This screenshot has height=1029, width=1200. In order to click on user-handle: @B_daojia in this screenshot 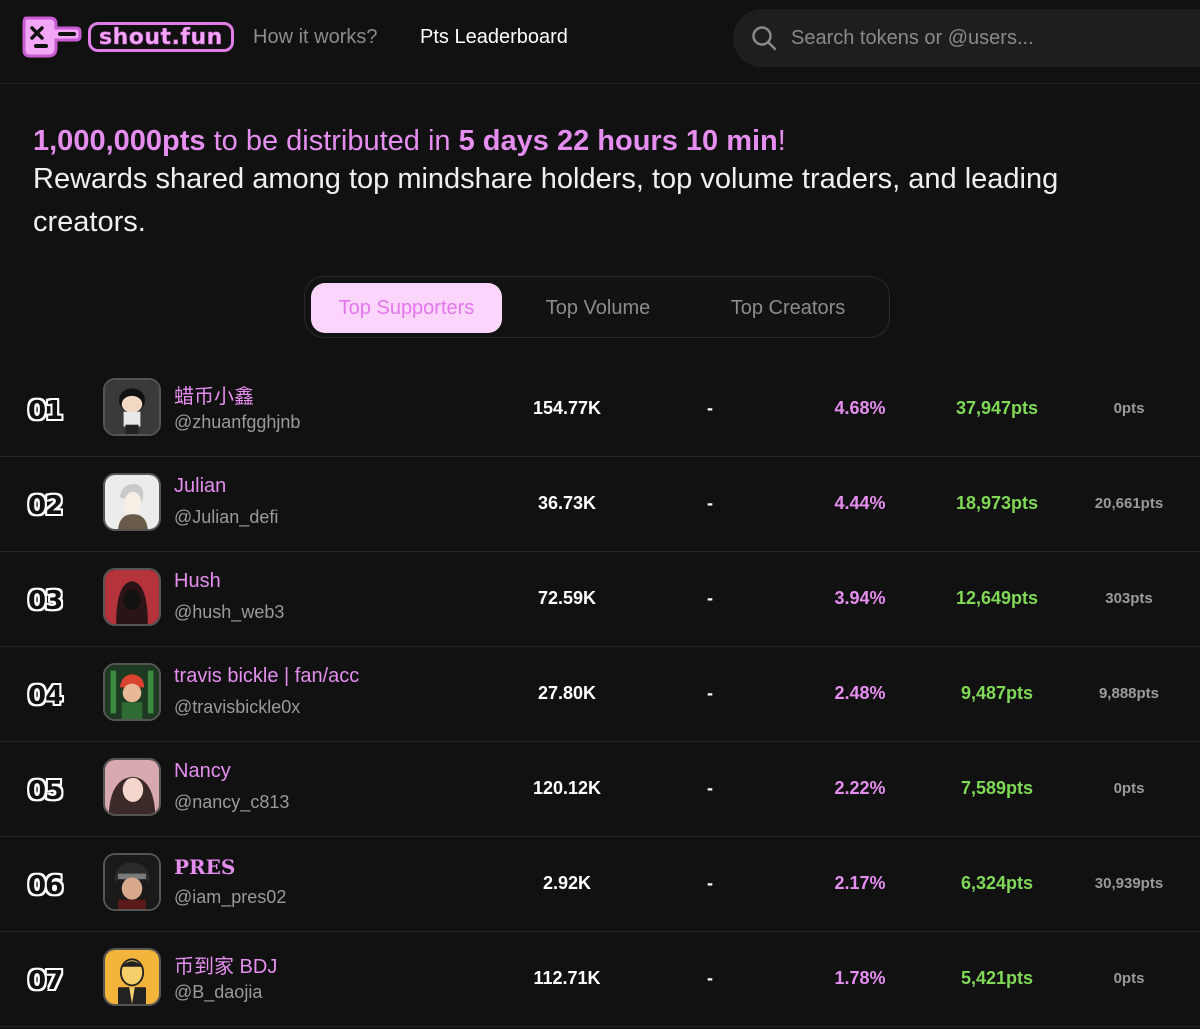, I will do `click(218, 992)`.